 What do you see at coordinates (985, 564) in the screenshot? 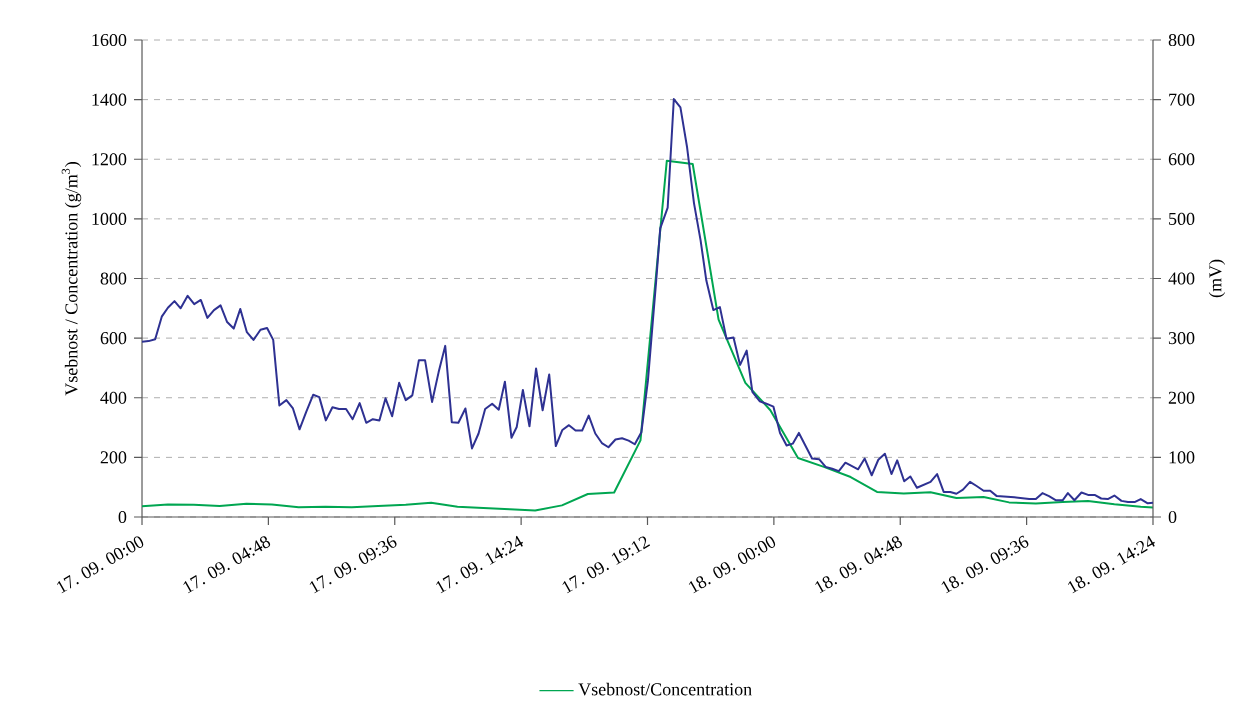
I see `x-tick-label: 18. 09. 09:36` at bounding box center [985, 564].